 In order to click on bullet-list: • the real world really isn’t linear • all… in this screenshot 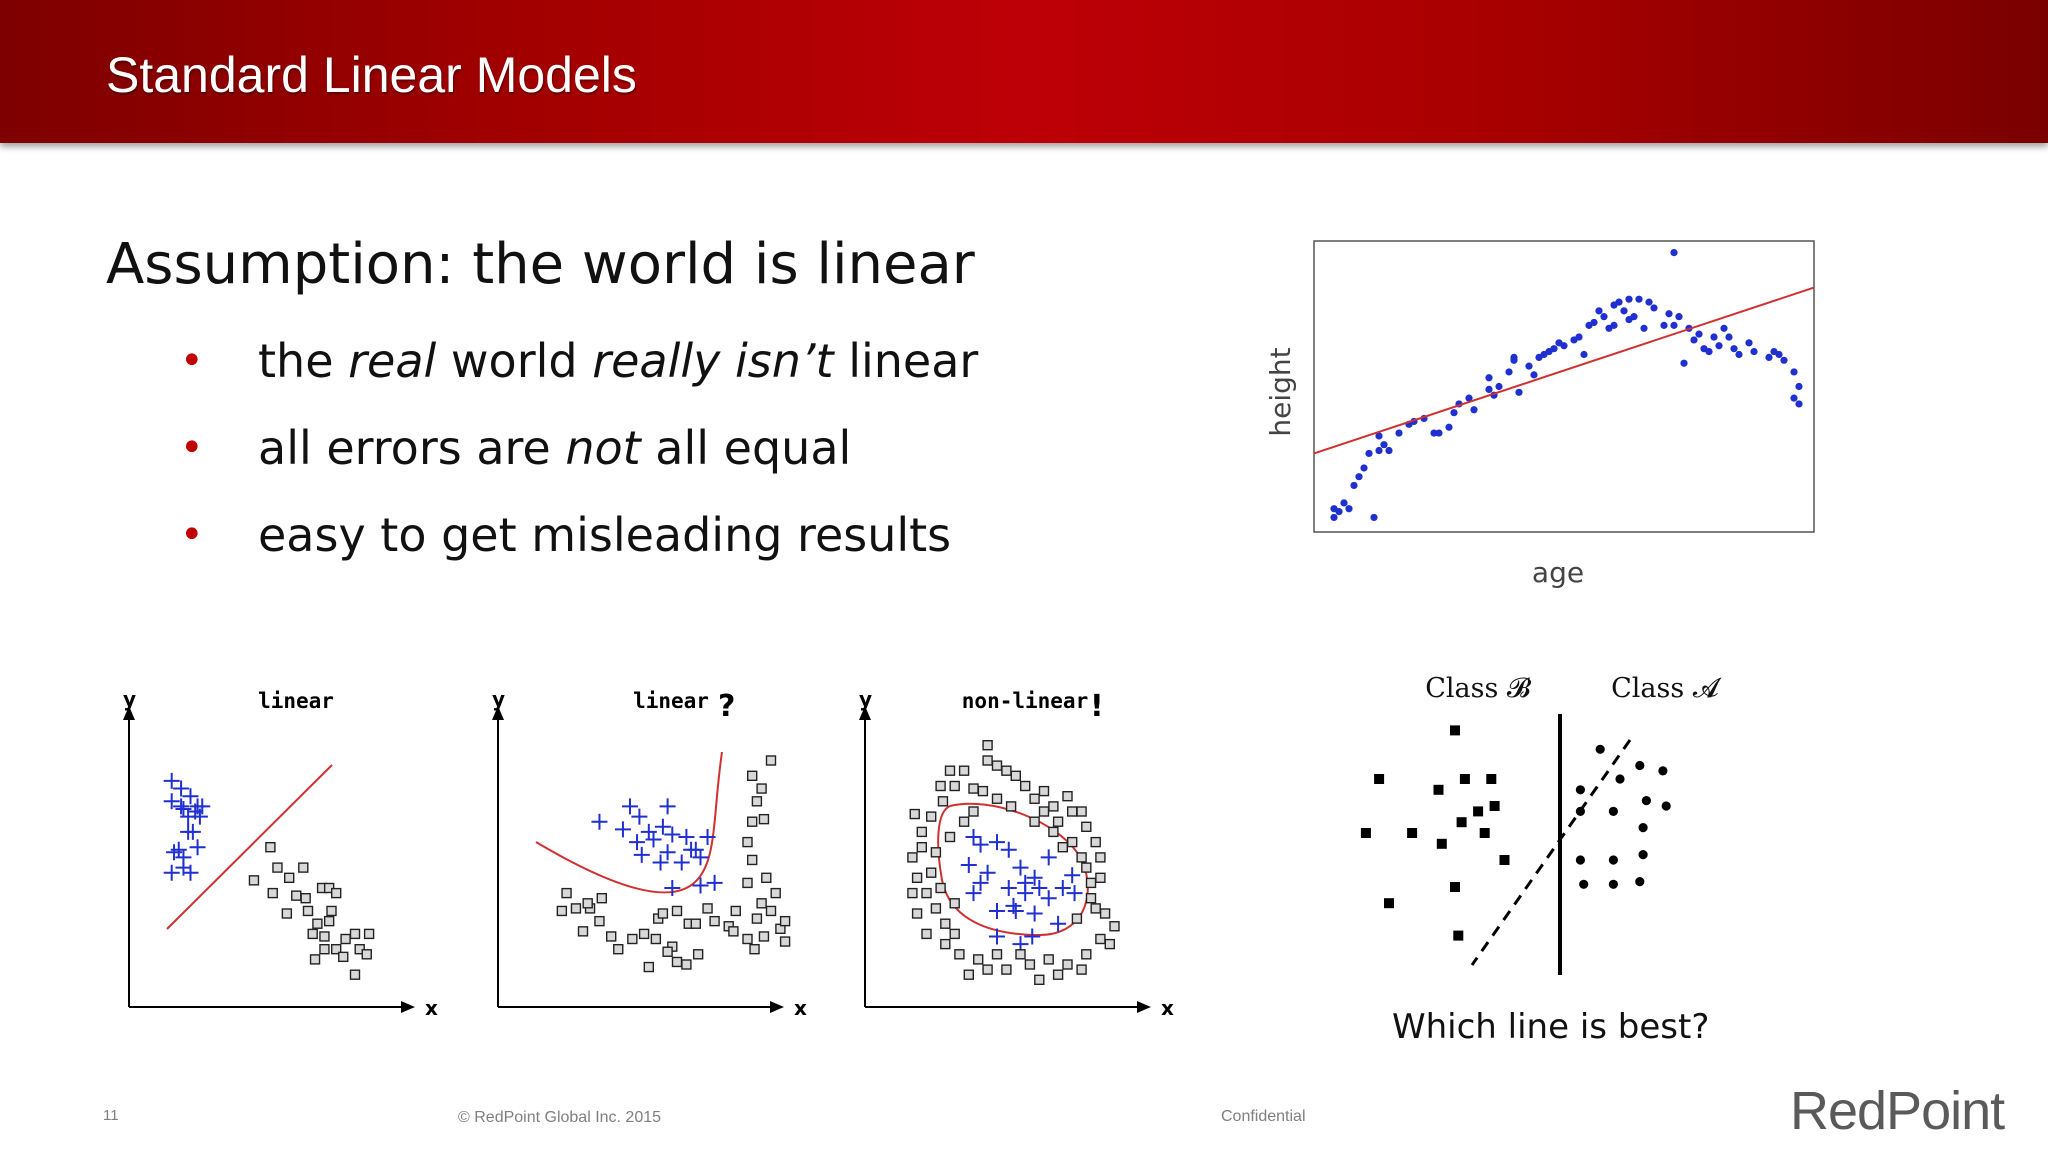, I will do `click(574, 448)`.